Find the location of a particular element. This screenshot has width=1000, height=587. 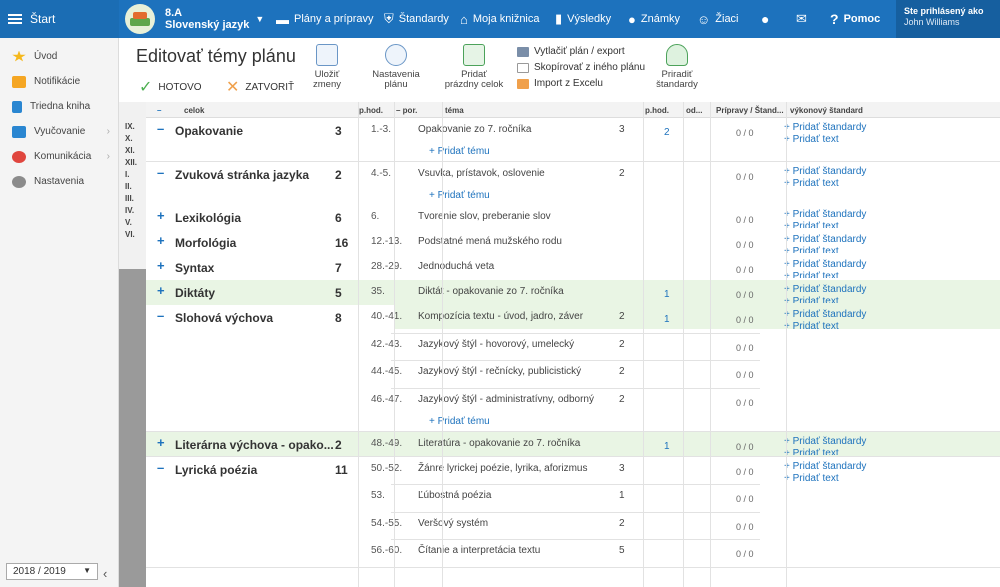

topic-name: Jazykový štýl - rečnícky, publicistický is located at coordinates (500, 371).